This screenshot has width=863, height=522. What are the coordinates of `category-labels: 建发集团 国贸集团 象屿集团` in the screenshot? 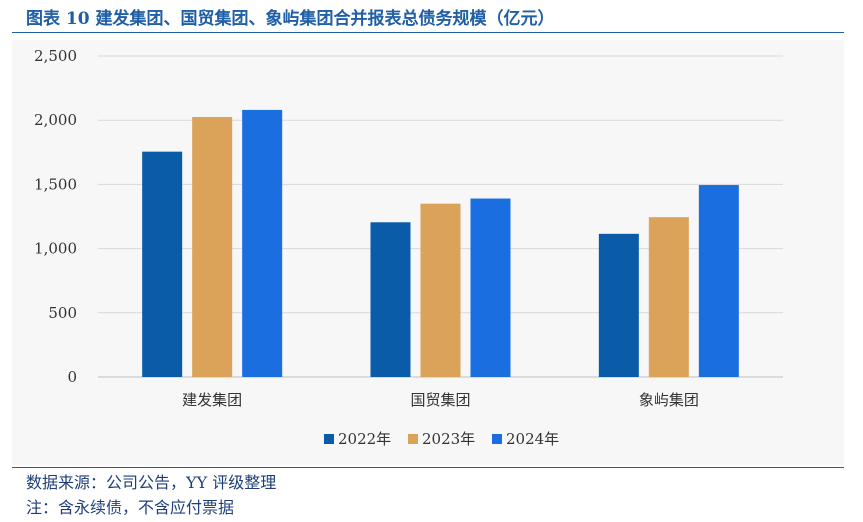 It's located at (440, 400).